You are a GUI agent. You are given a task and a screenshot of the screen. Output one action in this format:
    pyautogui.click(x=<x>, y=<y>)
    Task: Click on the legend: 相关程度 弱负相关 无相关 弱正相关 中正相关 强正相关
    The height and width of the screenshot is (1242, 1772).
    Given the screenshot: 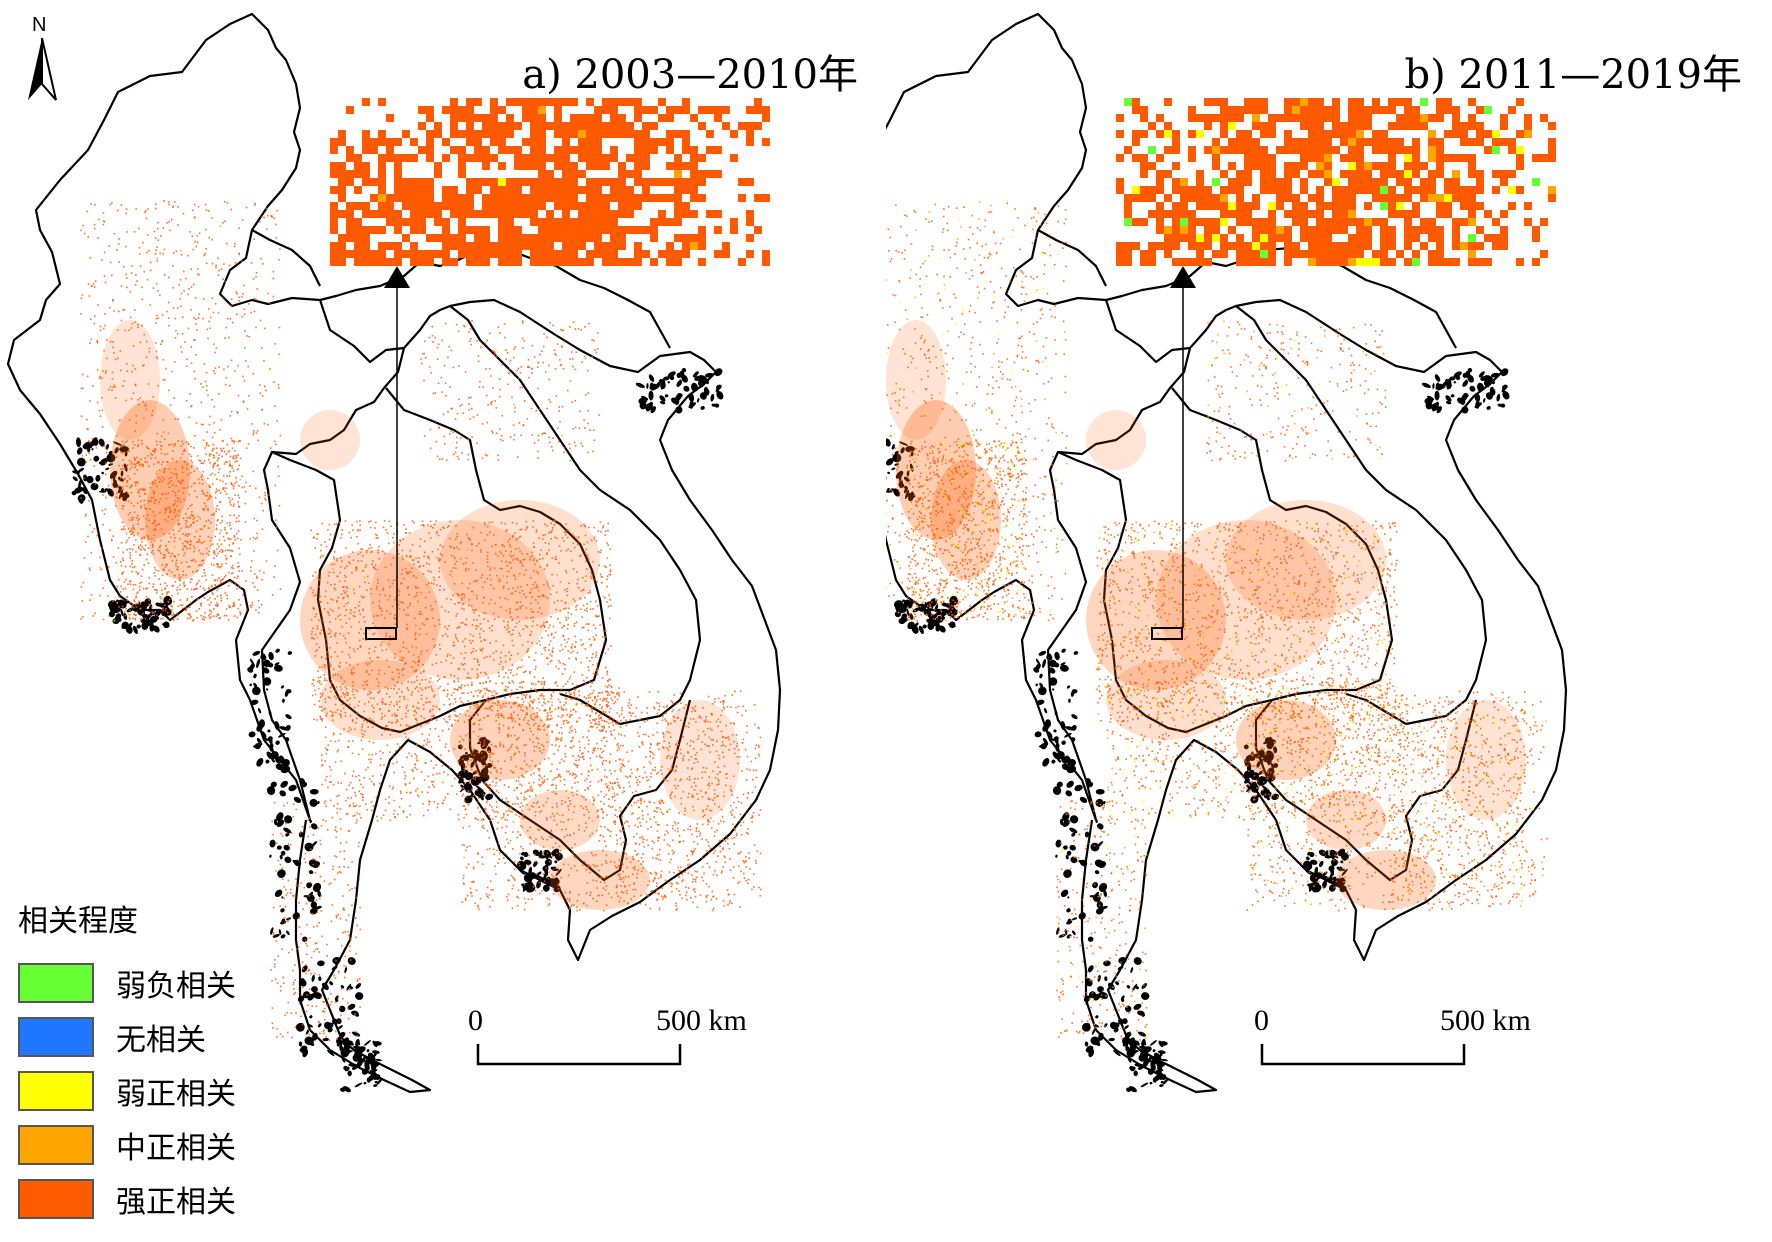 What is the action you would take?
    pyautogui.click(x=127, y=1061)
    